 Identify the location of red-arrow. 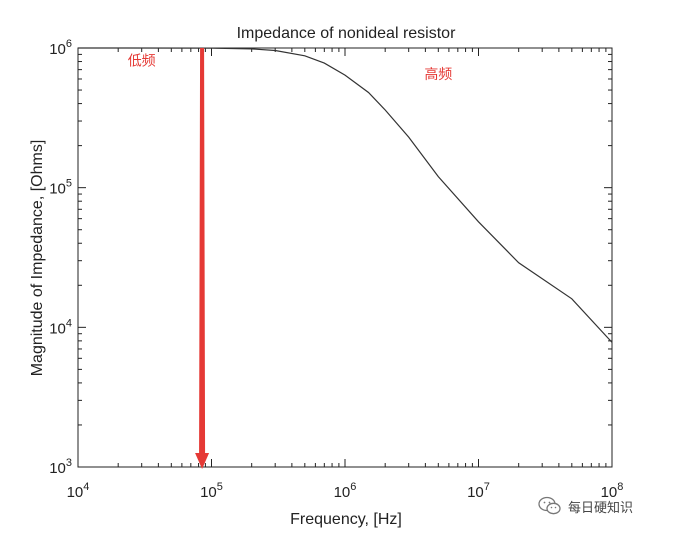
(202, 258).